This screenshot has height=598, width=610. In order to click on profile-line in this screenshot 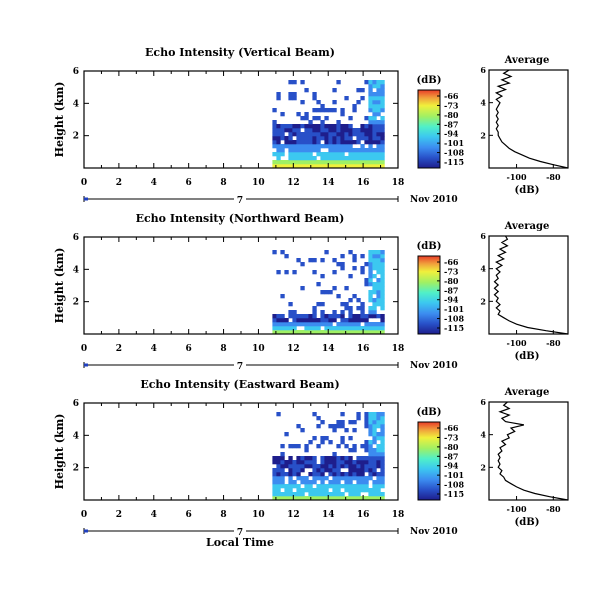, I will do `click(531, 285)`.